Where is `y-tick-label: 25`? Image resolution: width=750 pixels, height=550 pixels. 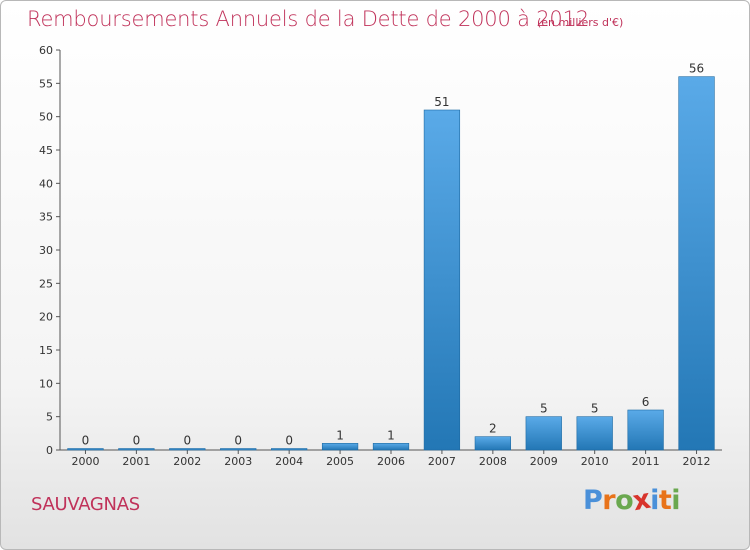
y-tick-label: 25 is located at coordinates (46, 283).